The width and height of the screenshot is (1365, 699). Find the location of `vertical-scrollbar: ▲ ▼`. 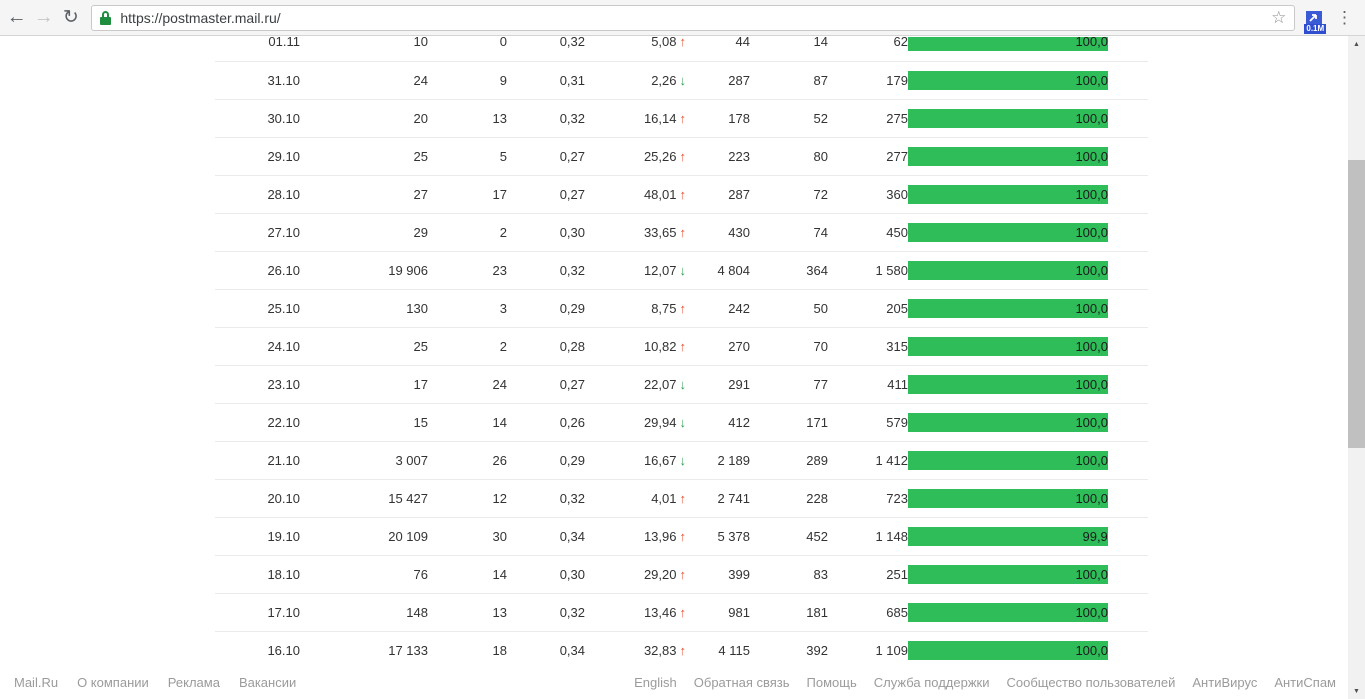

vertical-scrollbar: ▲ ▼ is located at coordinates (1356, 367).